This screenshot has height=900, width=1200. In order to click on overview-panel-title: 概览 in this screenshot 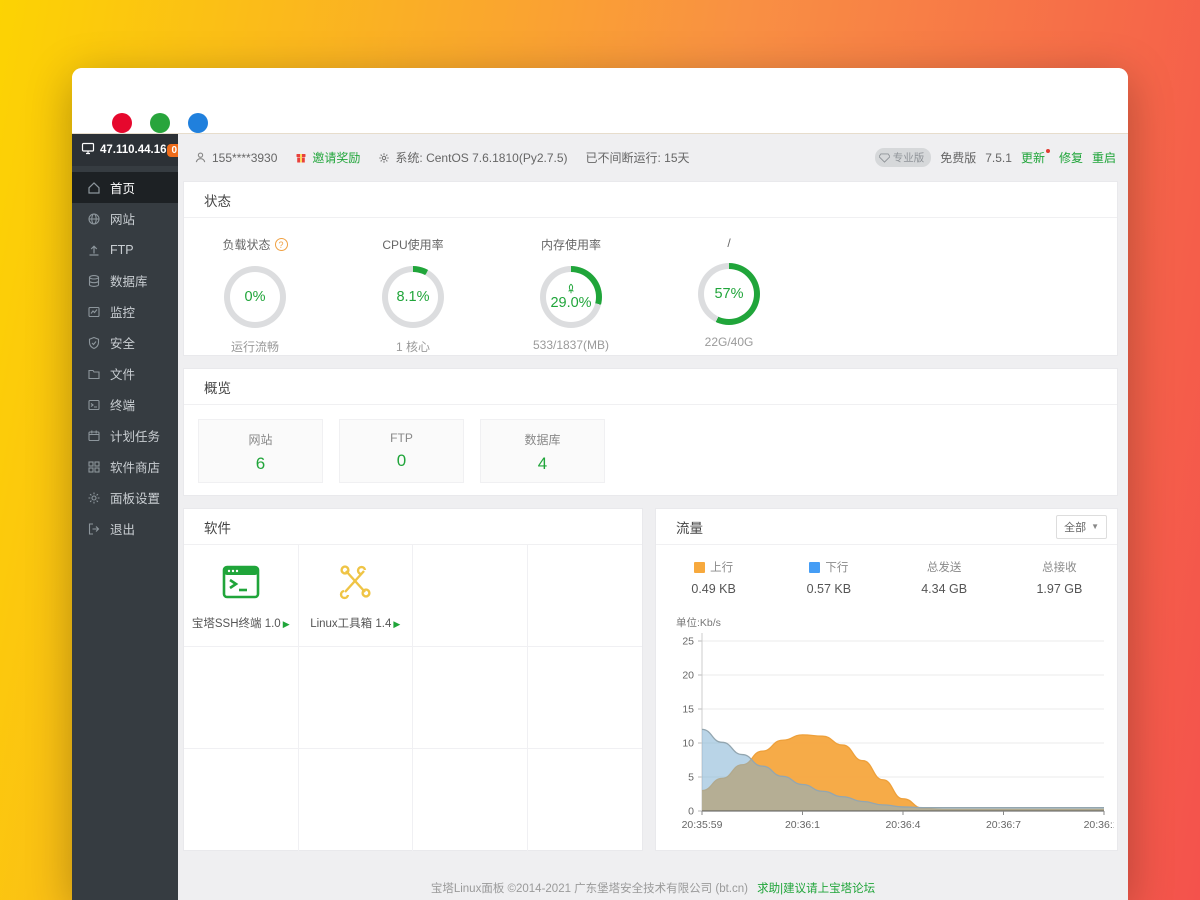, I will do `click(650, 387)`.